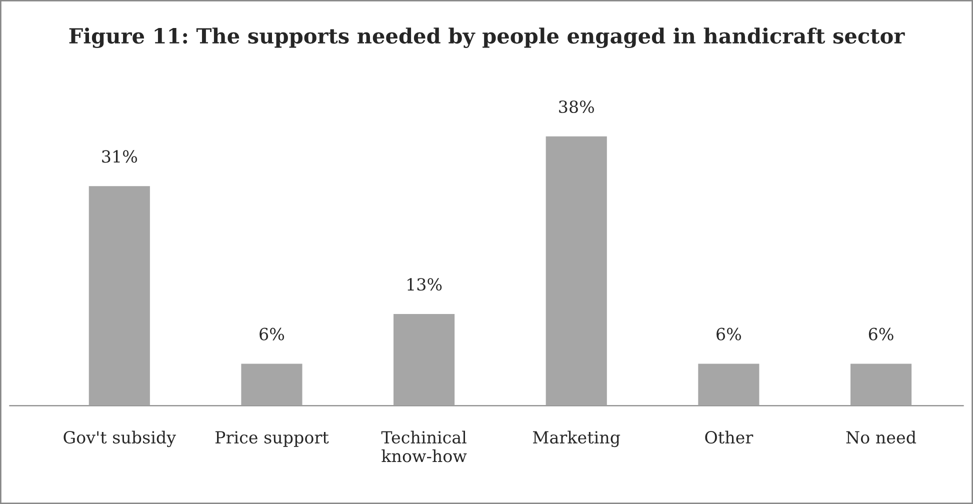 Image resolution: width=973 pixels, height=504 pixels. Describe the element at coordinates (487, 38) in the screenshot. I see `chart-title: Figure 11: The supports needed by people engaged in handicraft sector` at that location.